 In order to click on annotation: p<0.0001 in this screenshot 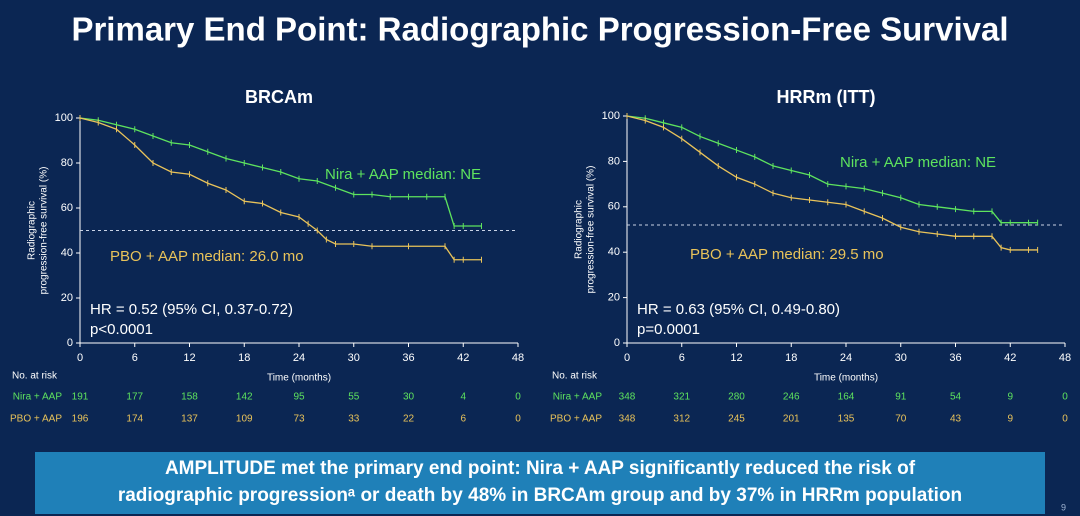, I will do `click(121, 329)`.